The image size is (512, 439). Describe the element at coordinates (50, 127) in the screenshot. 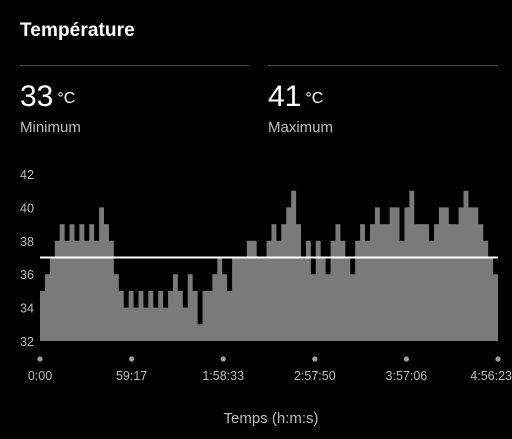

I see `minimum-label: Minimum` at that location.